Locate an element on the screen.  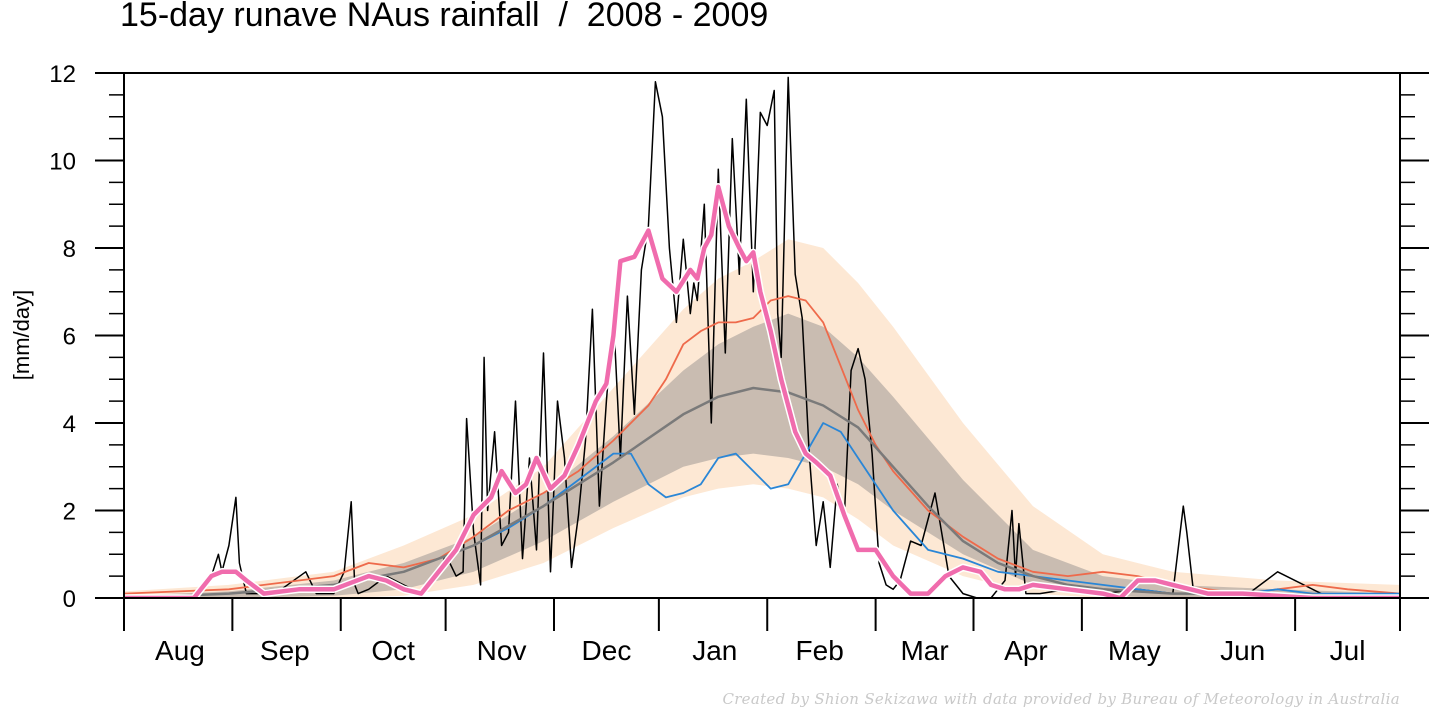
x-tick-label: Oct is located at coordinates (393, 650).